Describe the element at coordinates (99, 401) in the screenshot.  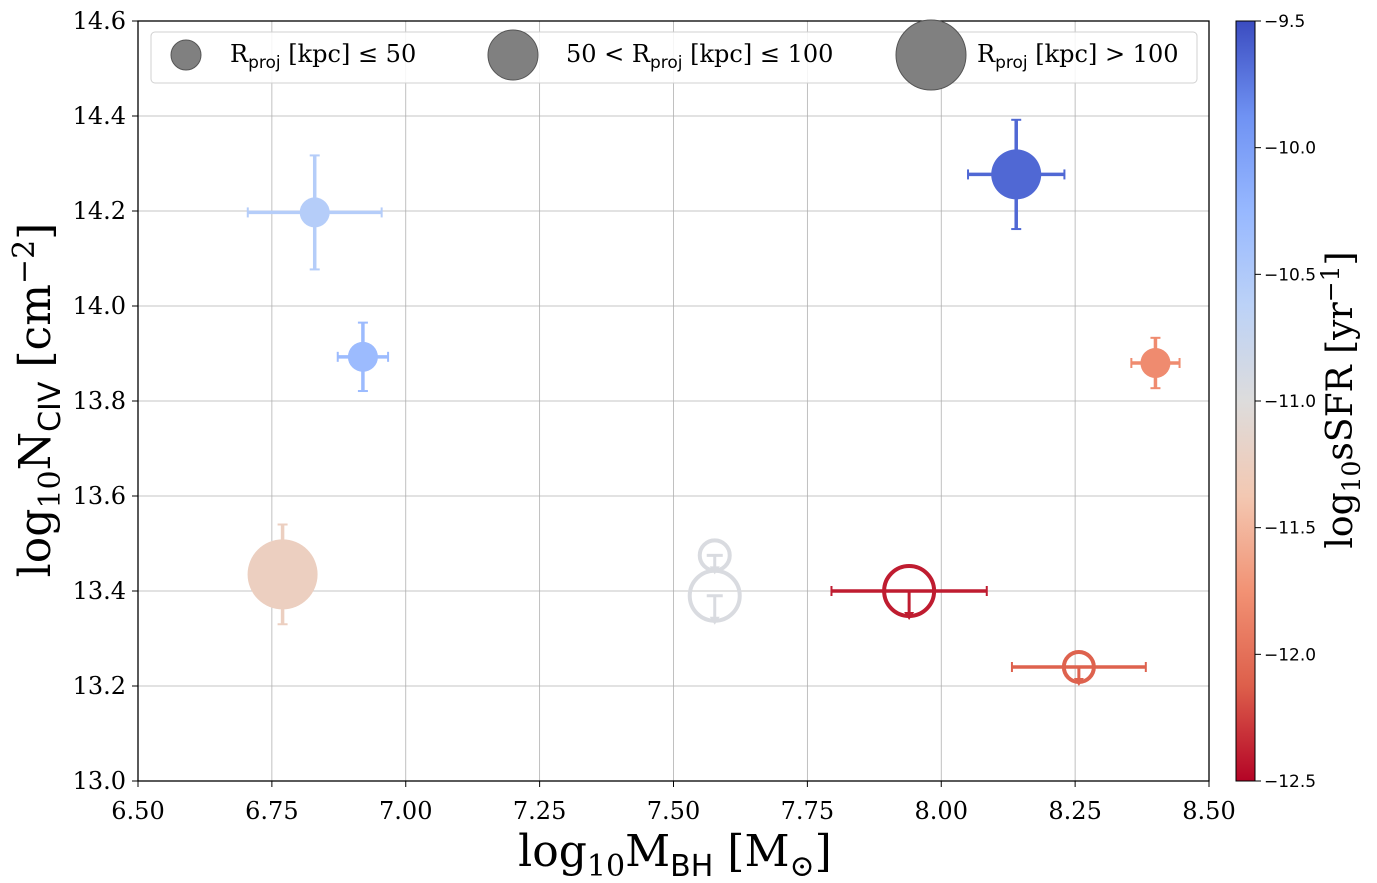
I see `y-tick-label: 13.8` at that location.